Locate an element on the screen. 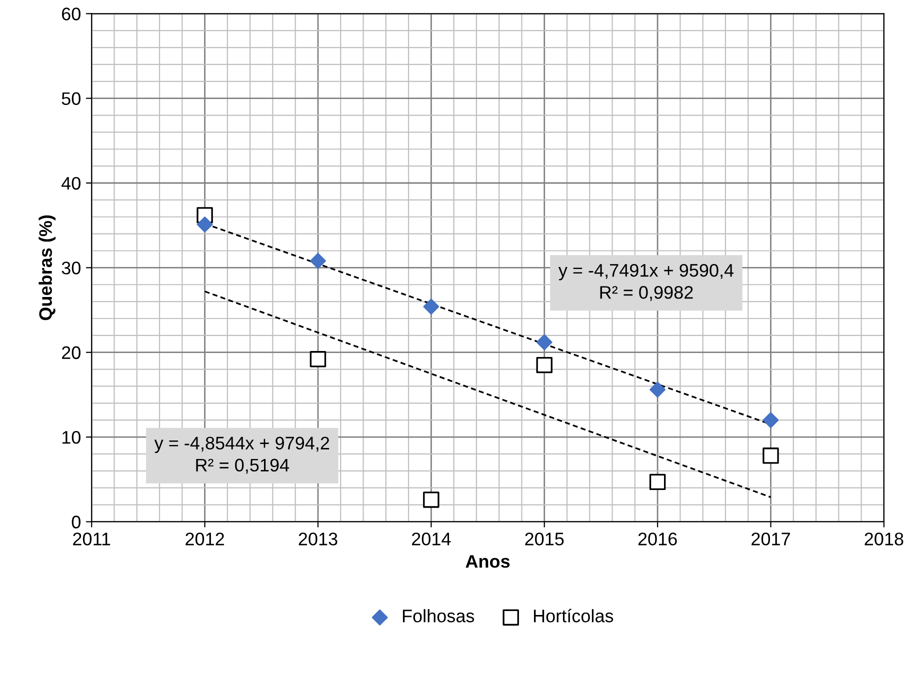  y-tick-label: 50 is located at coordinates (71, 99).